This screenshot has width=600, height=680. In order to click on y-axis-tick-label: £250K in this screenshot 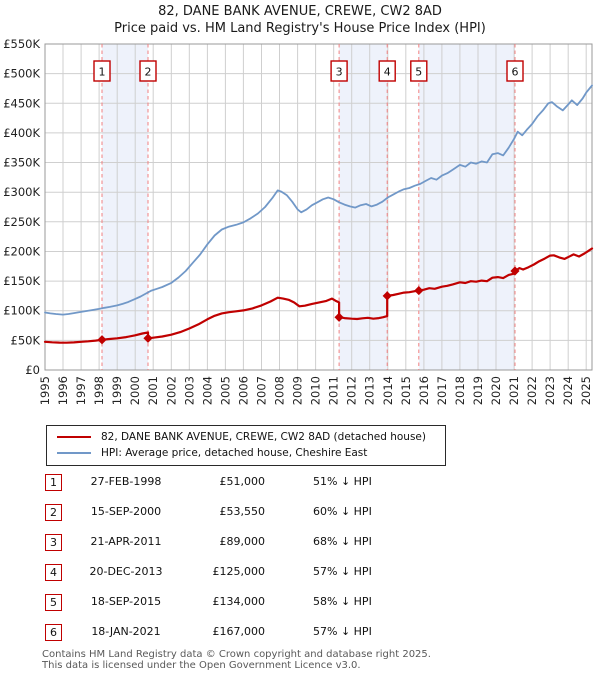, I will do `click(21, 222)`.